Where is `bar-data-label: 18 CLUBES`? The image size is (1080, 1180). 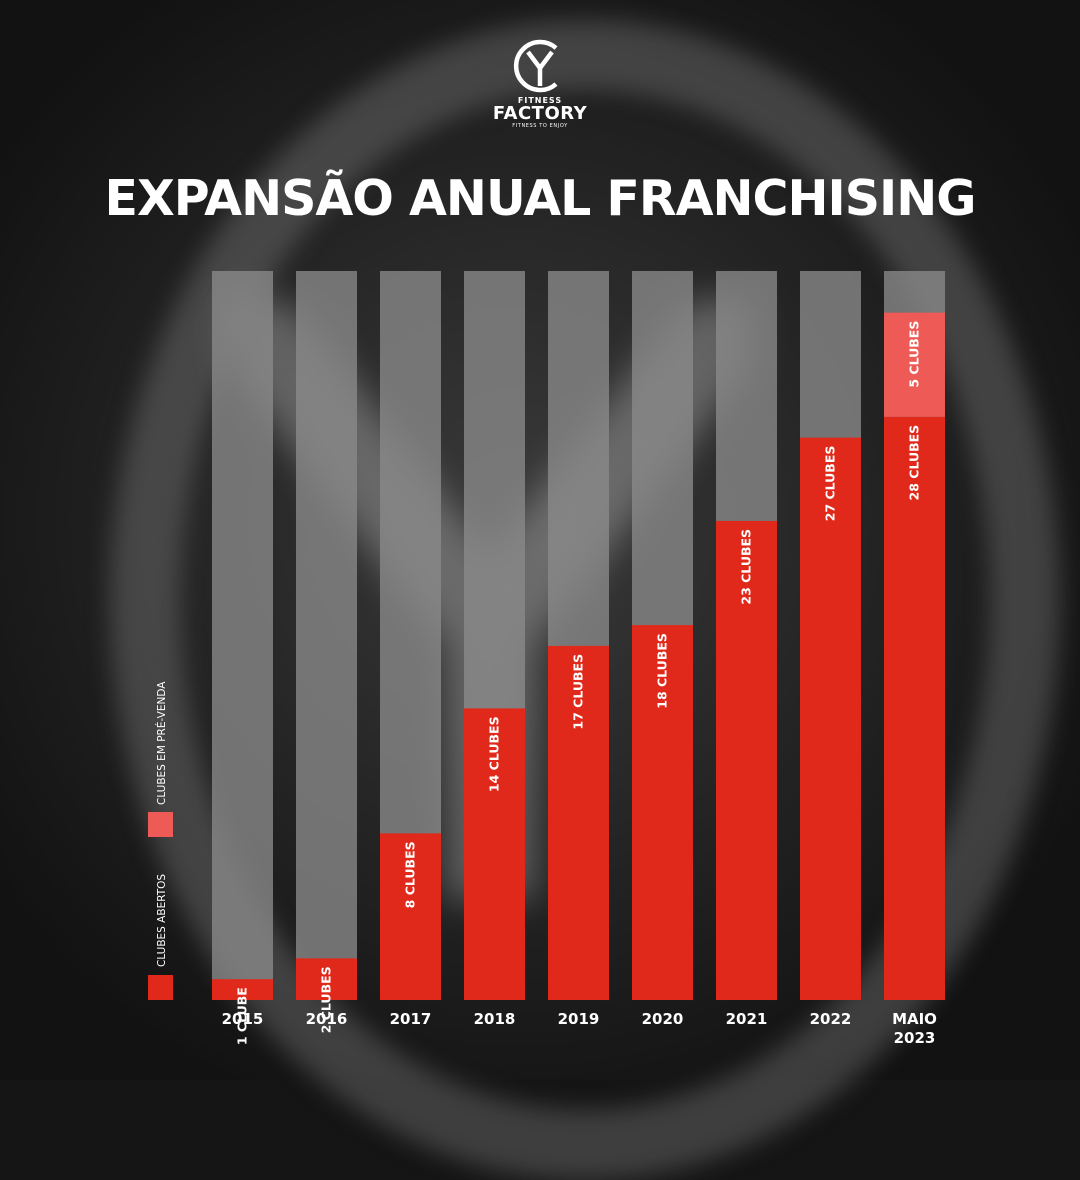
bar-data-label: 18 CLUBES is located at coordinates (662, 671).